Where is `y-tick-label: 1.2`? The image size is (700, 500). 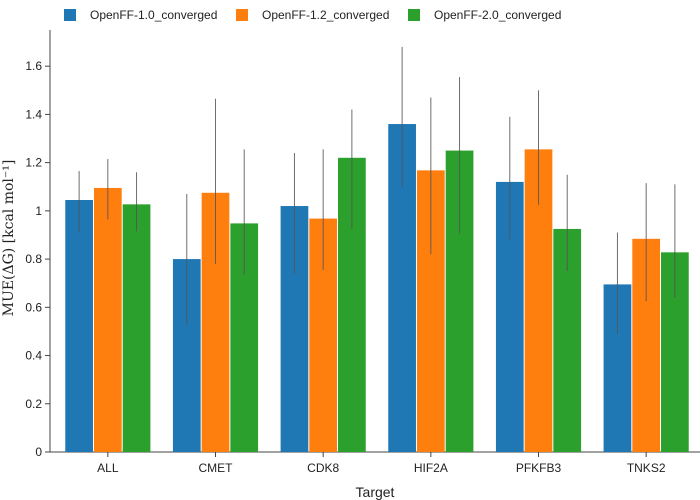
y-tick-label: 1.2 is located at coordinates (33, 163).